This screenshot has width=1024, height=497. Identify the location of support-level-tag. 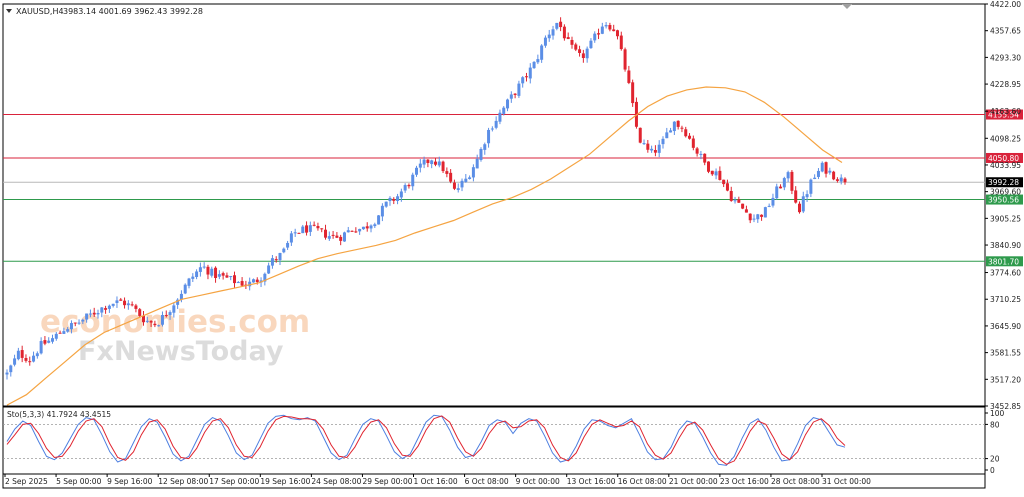
(1004, 199).